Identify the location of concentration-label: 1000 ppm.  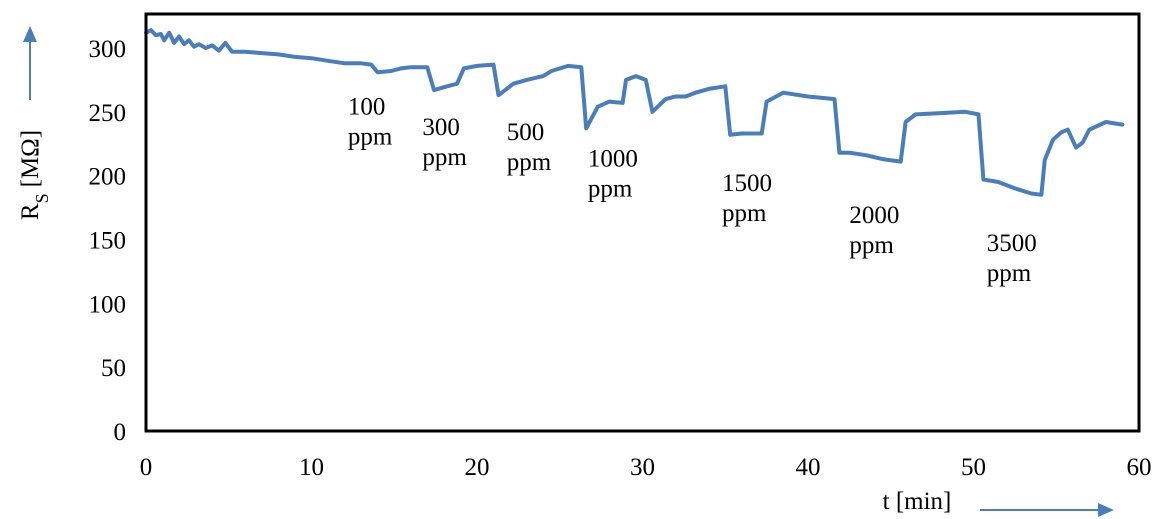
(613, 174).